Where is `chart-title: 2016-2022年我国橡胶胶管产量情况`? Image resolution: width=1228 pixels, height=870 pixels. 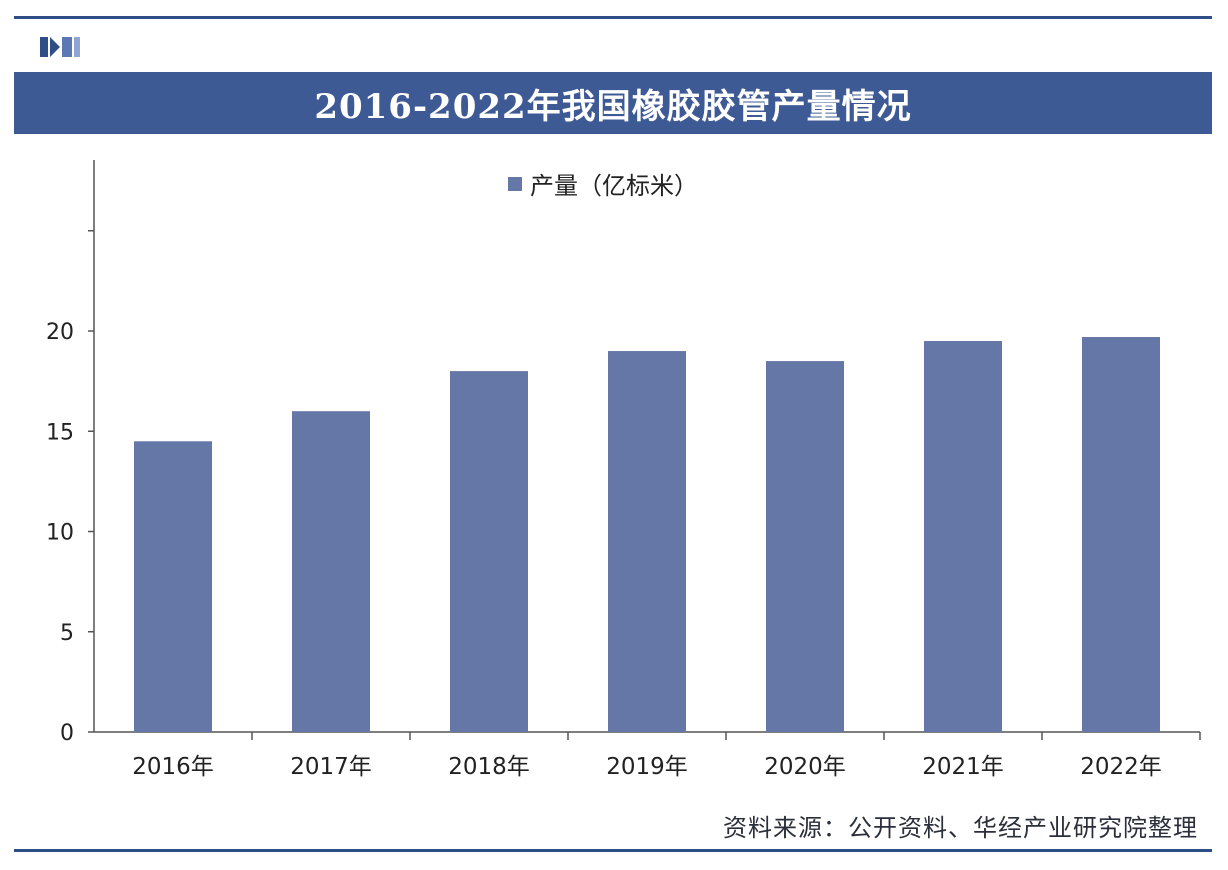
chart-title: 2016-2022年我国橡胶胶管产量情况 is located at coordinates (613, 106).